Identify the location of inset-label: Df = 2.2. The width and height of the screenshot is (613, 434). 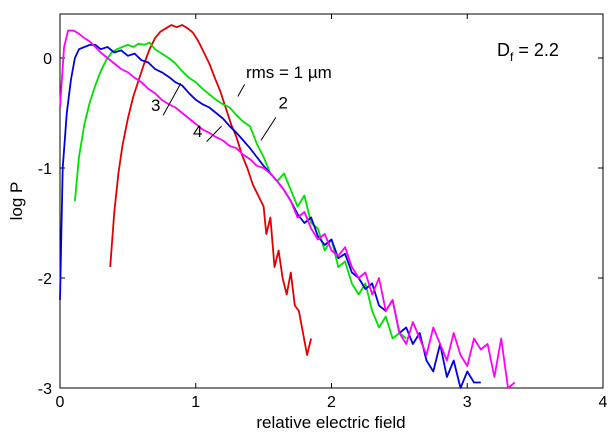
(528, 52).